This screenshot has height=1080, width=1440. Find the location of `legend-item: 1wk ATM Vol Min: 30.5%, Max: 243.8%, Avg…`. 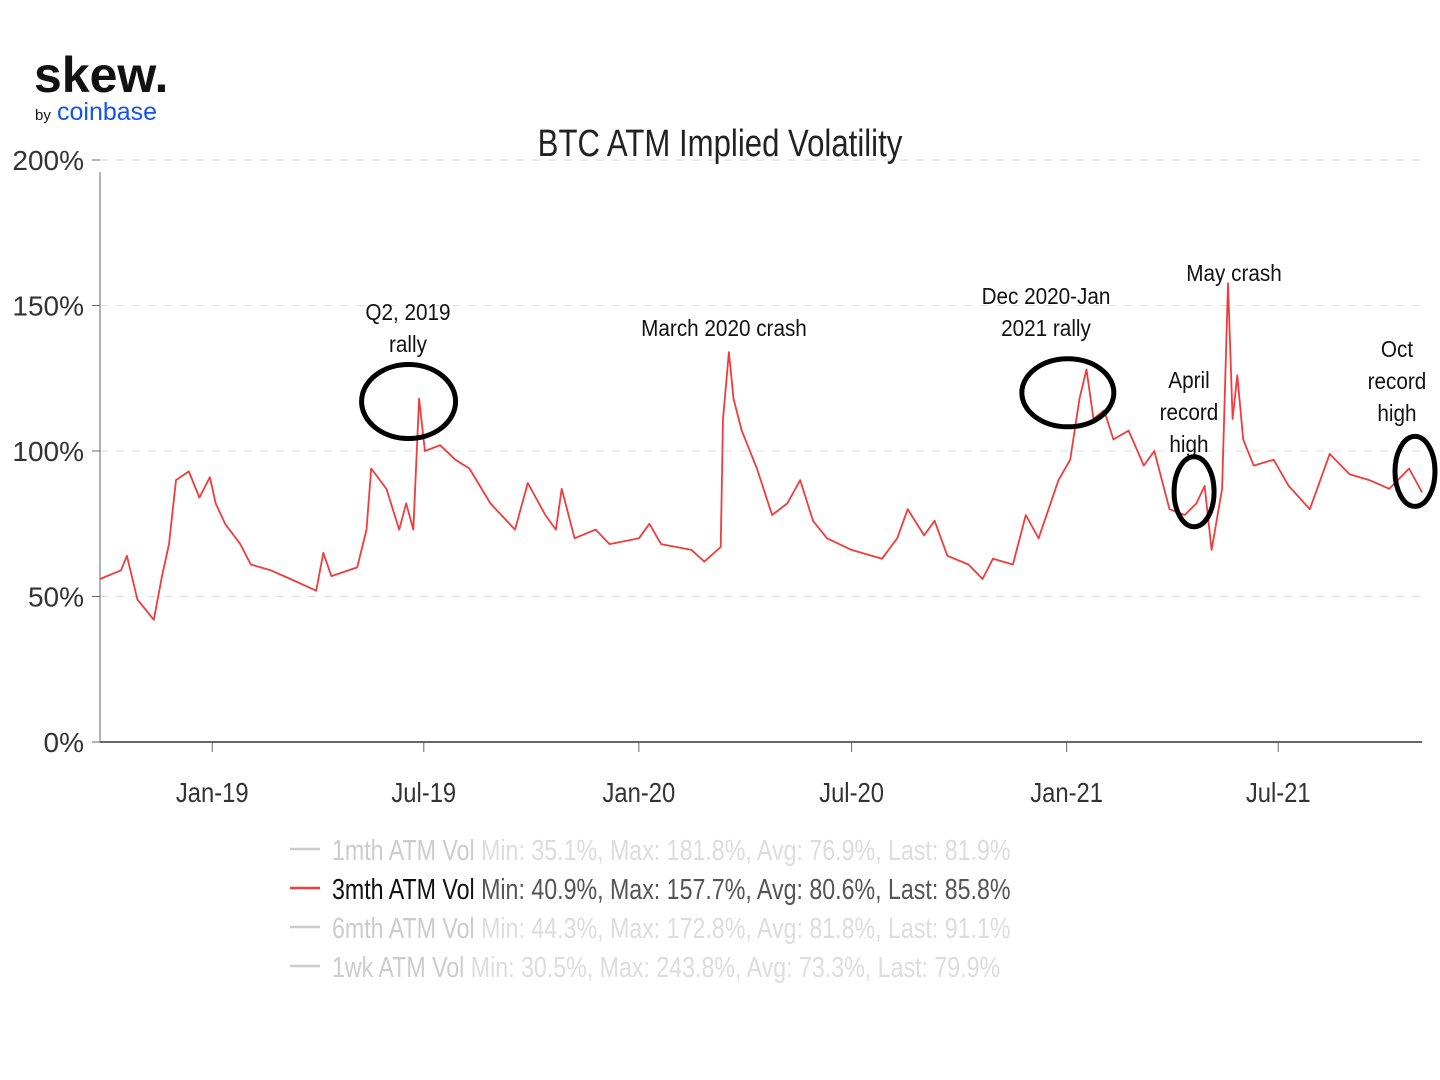

legend-item: 1wk ATM Vol Min: 30.5%, Max: 243.8%, Avg… is located at coordinates (645, 967).